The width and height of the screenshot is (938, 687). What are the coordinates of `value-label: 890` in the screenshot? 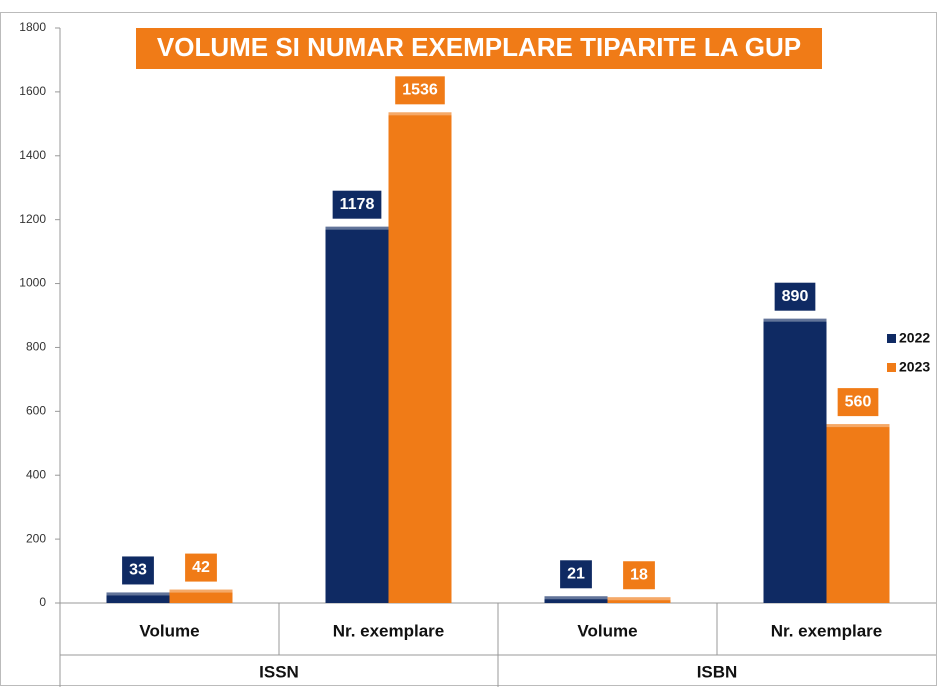 It's located at (795, 296).